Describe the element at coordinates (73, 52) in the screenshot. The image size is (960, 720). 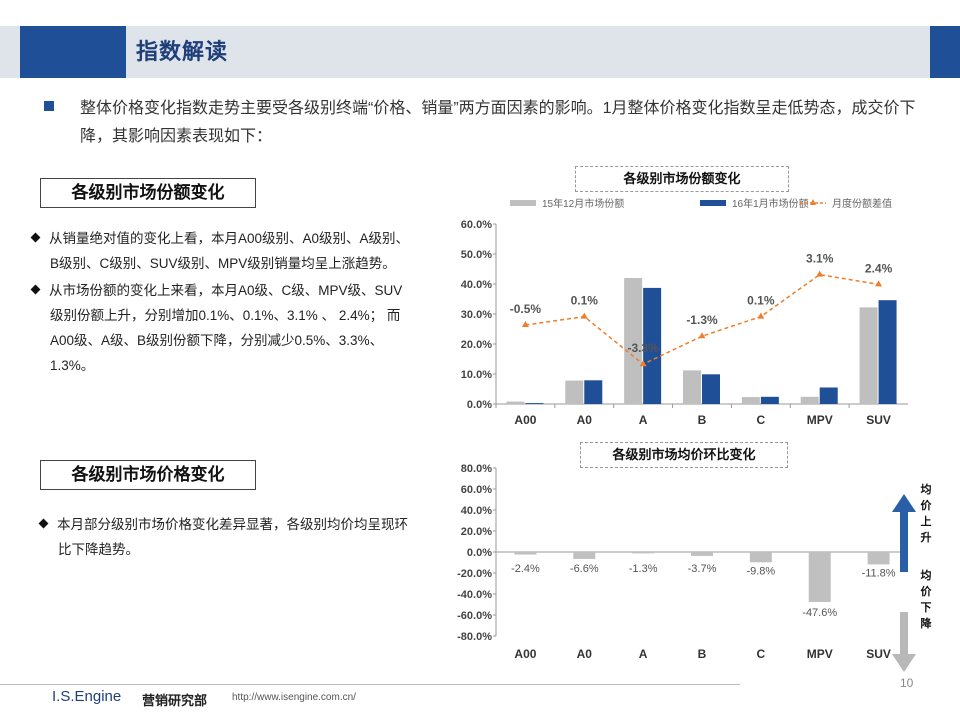
I see `header-accent-left` at that location.